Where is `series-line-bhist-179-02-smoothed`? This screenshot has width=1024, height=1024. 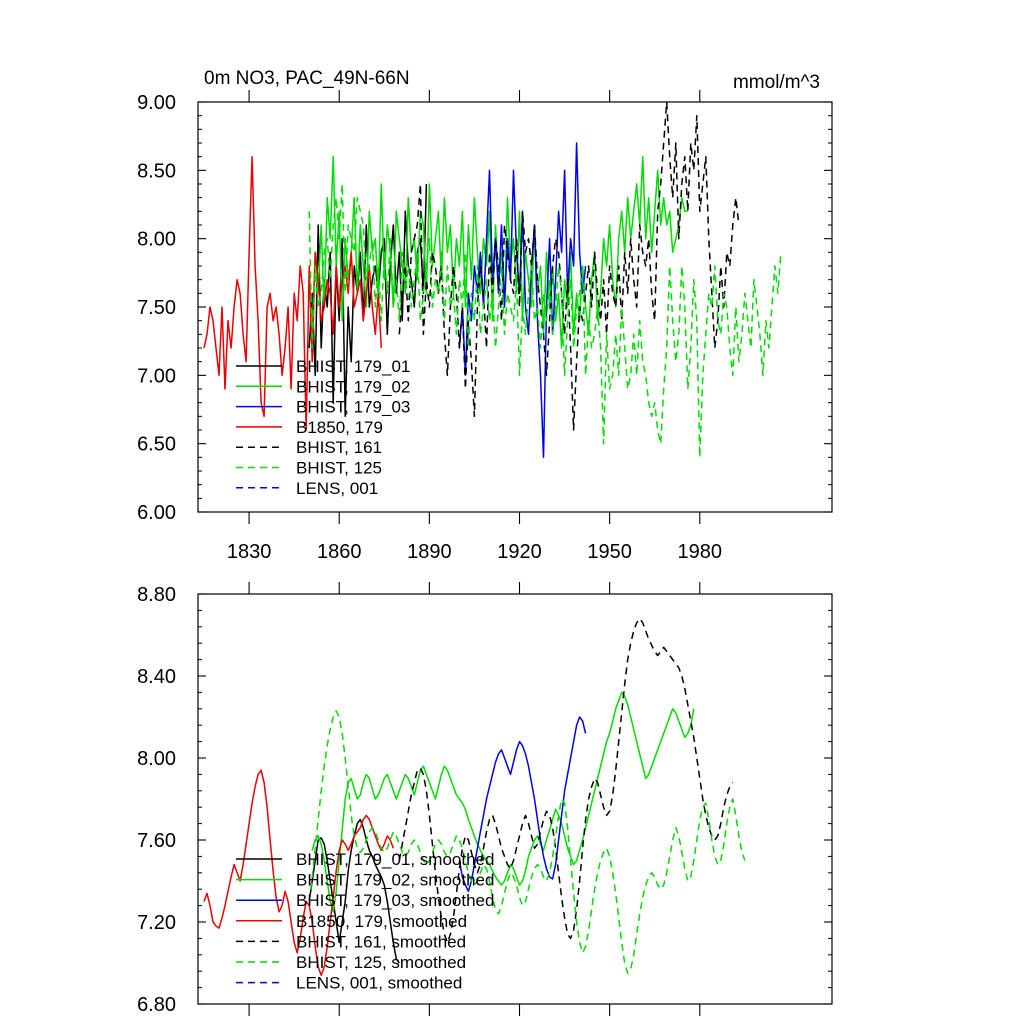 series-line-bhist-179-02-smoothed is located at coordinates (503, 802).